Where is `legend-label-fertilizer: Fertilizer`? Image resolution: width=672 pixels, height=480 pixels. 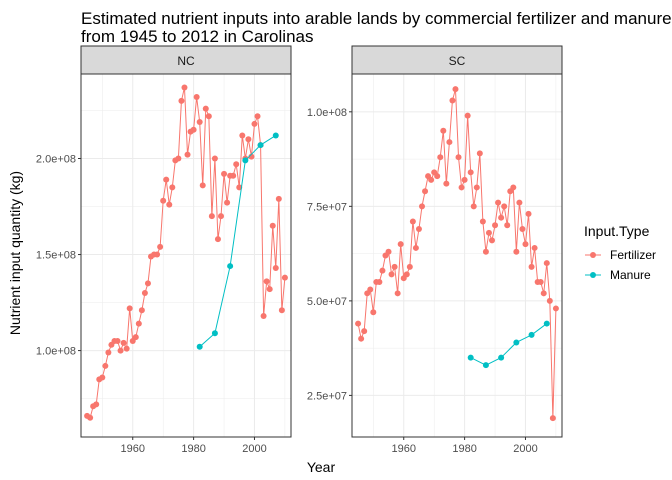
legend-label-fertilizer: Fertilizer is located at coordinates (633, 255).